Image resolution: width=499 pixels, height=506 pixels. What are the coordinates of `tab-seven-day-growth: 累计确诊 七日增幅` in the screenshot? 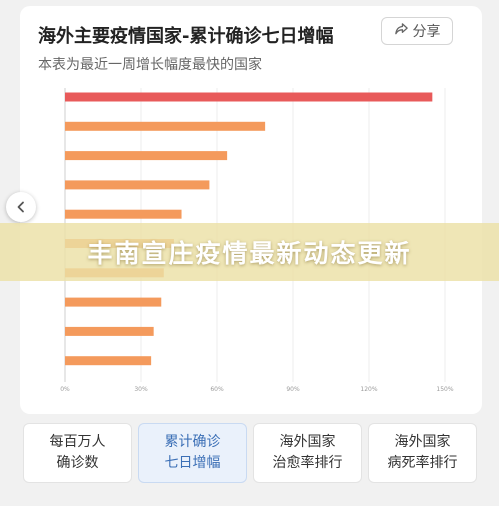 It's located at (192, 453).